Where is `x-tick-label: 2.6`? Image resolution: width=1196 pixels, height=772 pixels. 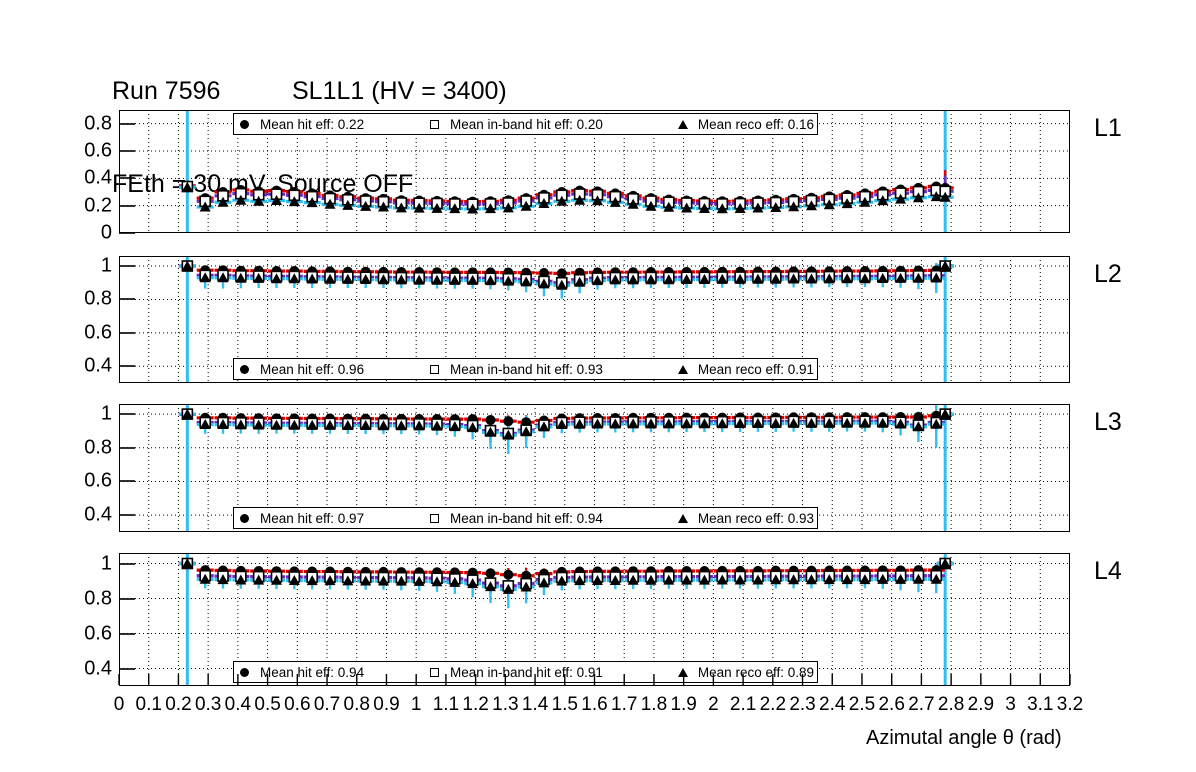 x-tick-label: 2.6 is located at coordinates (891, 704).